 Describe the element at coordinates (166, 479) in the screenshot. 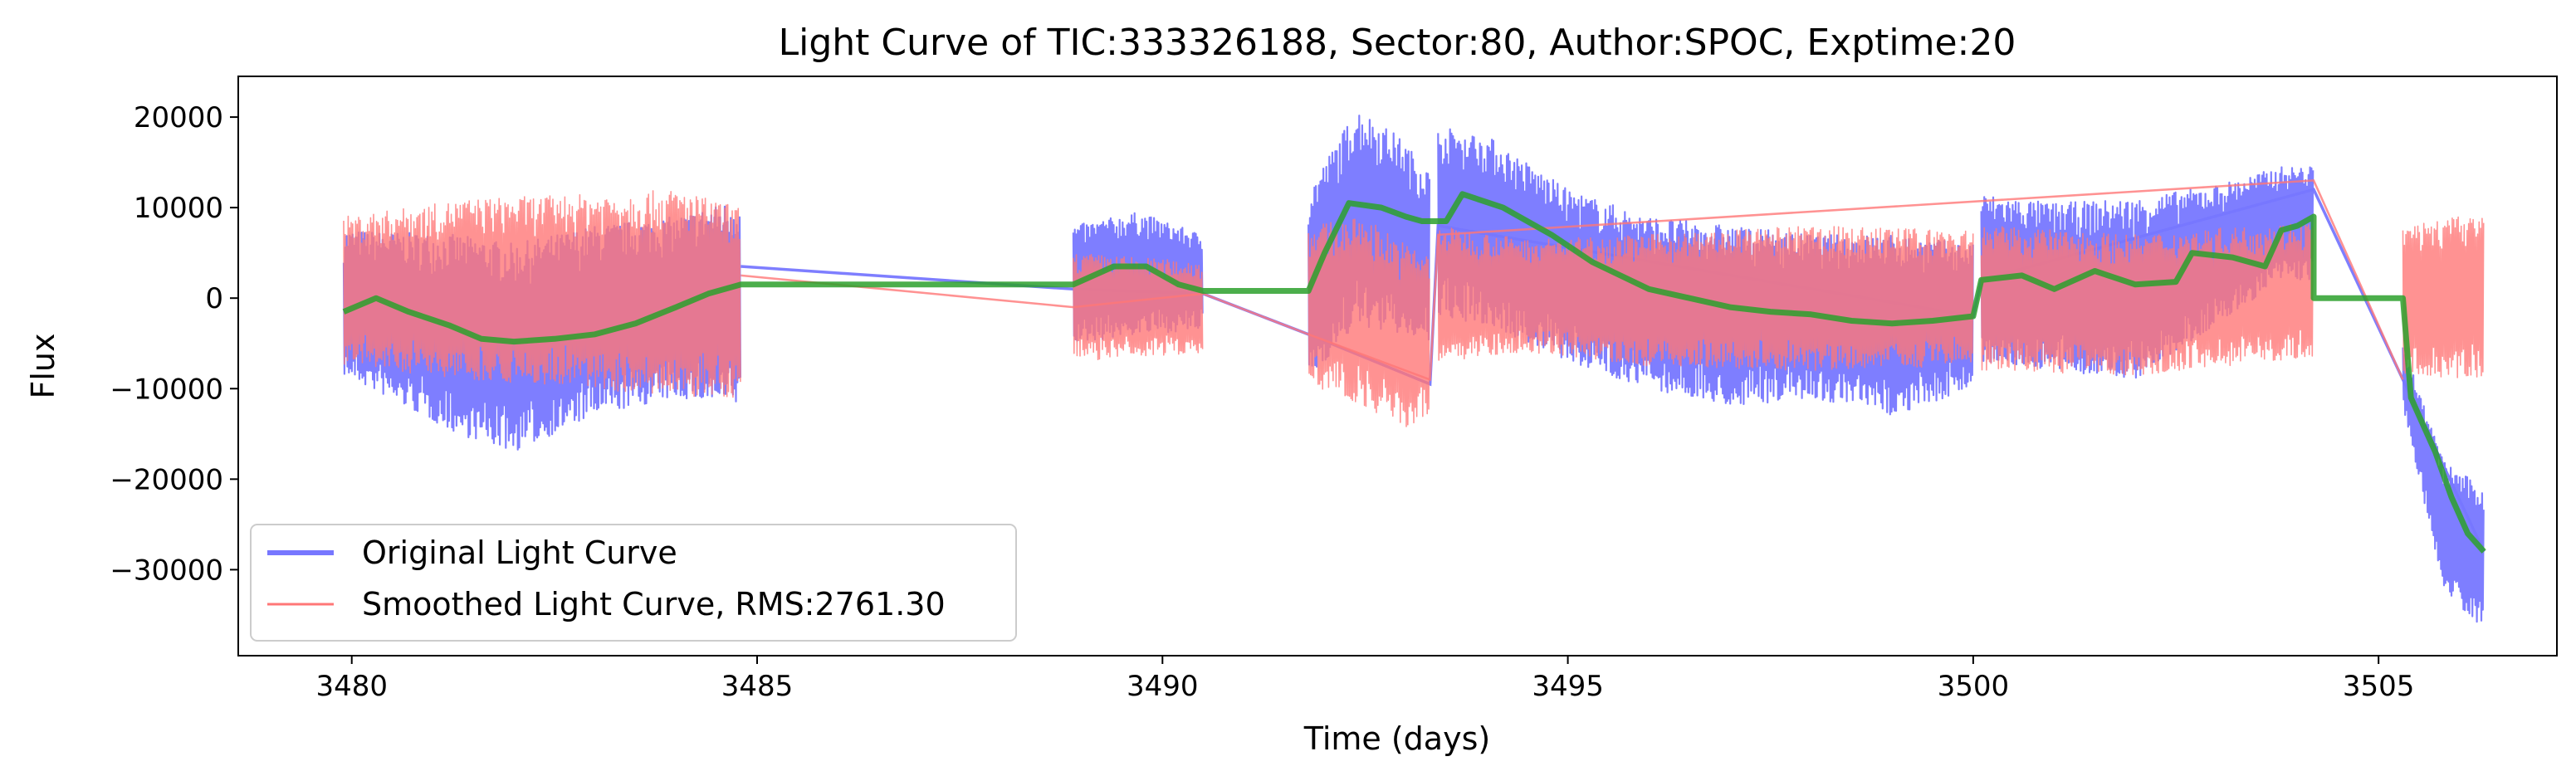

I see `y-tick-label: −20000` at that location.